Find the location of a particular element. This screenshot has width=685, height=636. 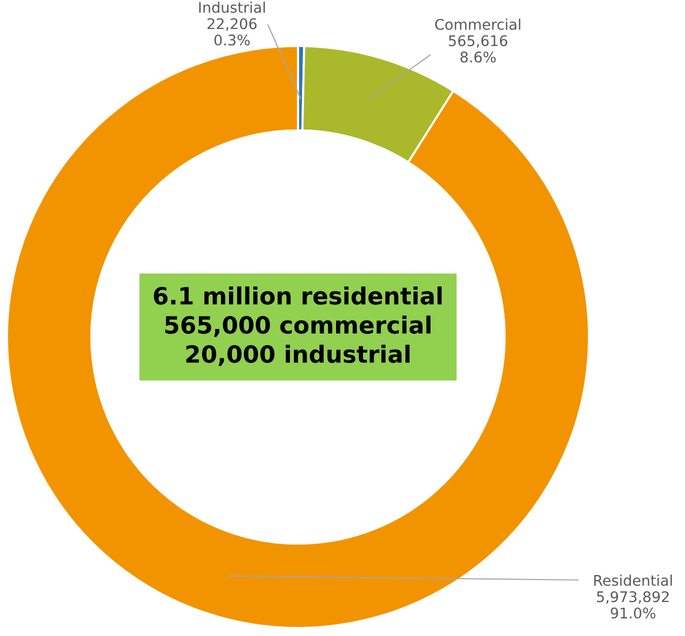

slice-label: Residential is located at coordinates (633, 580).